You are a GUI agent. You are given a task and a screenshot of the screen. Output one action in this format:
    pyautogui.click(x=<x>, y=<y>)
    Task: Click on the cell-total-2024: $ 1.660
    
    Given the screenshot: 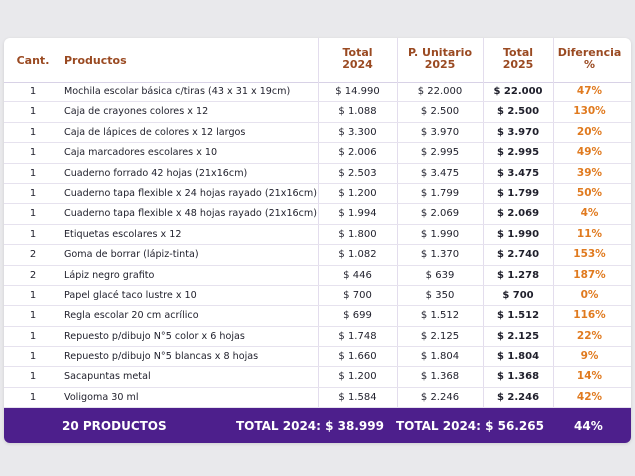 What is the action you would take?
    pyautogui.click(x=357, y=357)
    